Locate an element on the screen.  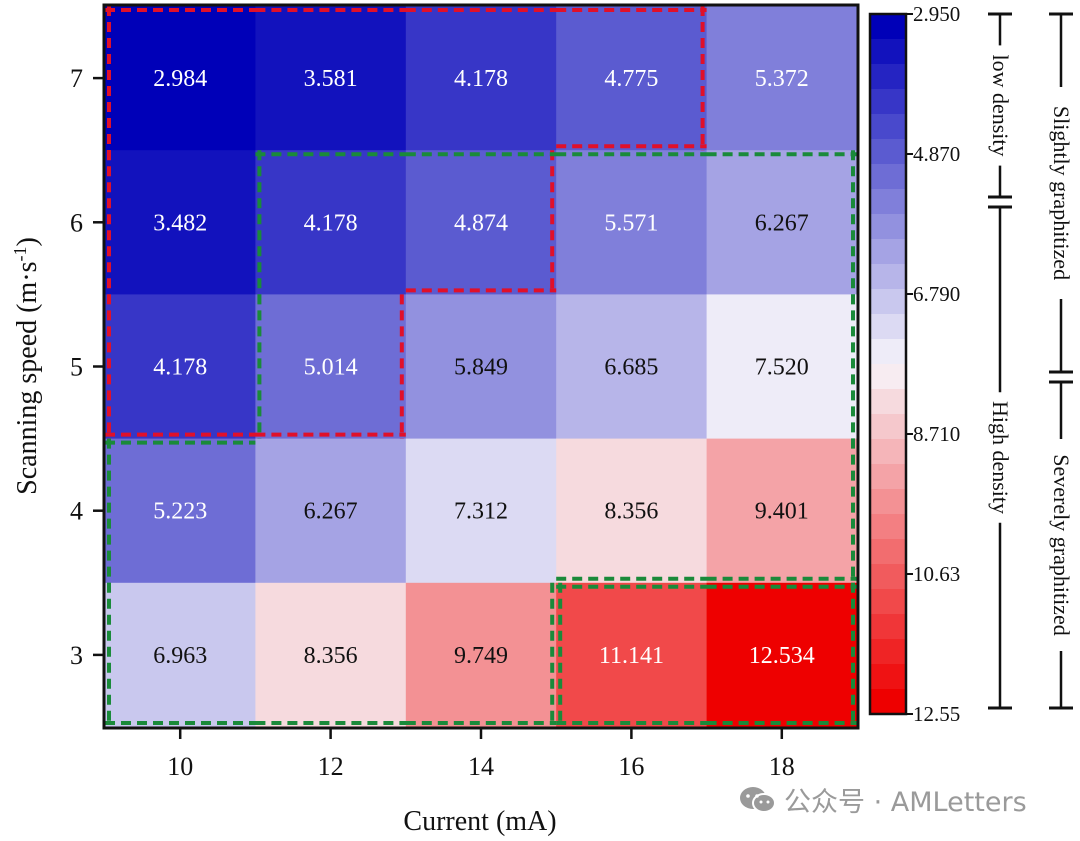
cell-value-label-r3-c0: 5.223 is located at coordinates (180, 512).